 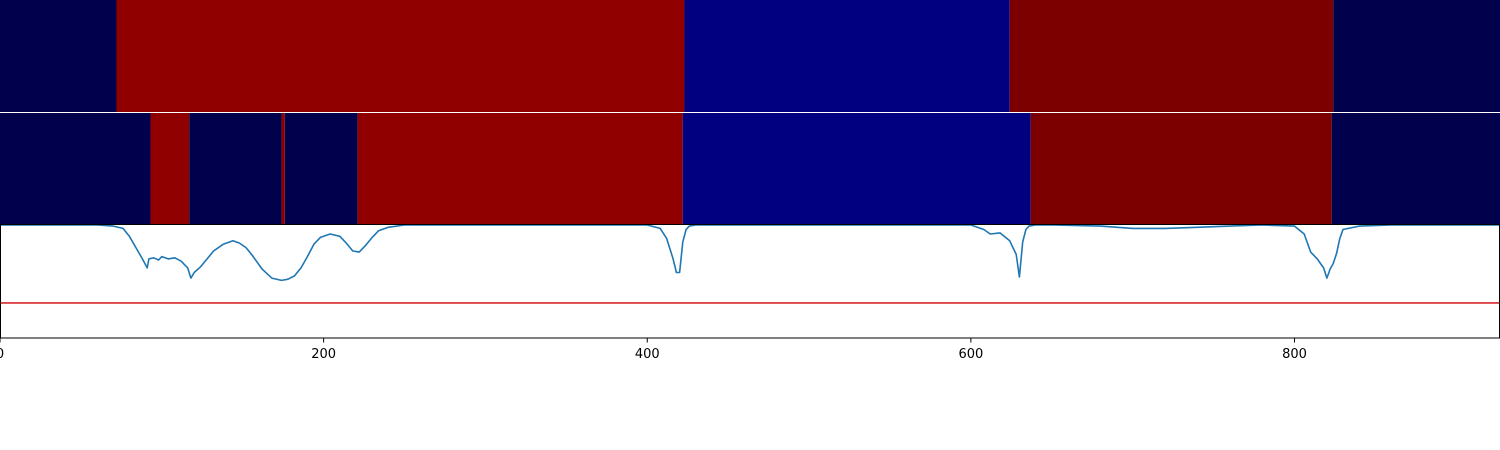 I want to click on x-tick-label-4: 800, so click(x=1294, y=354).